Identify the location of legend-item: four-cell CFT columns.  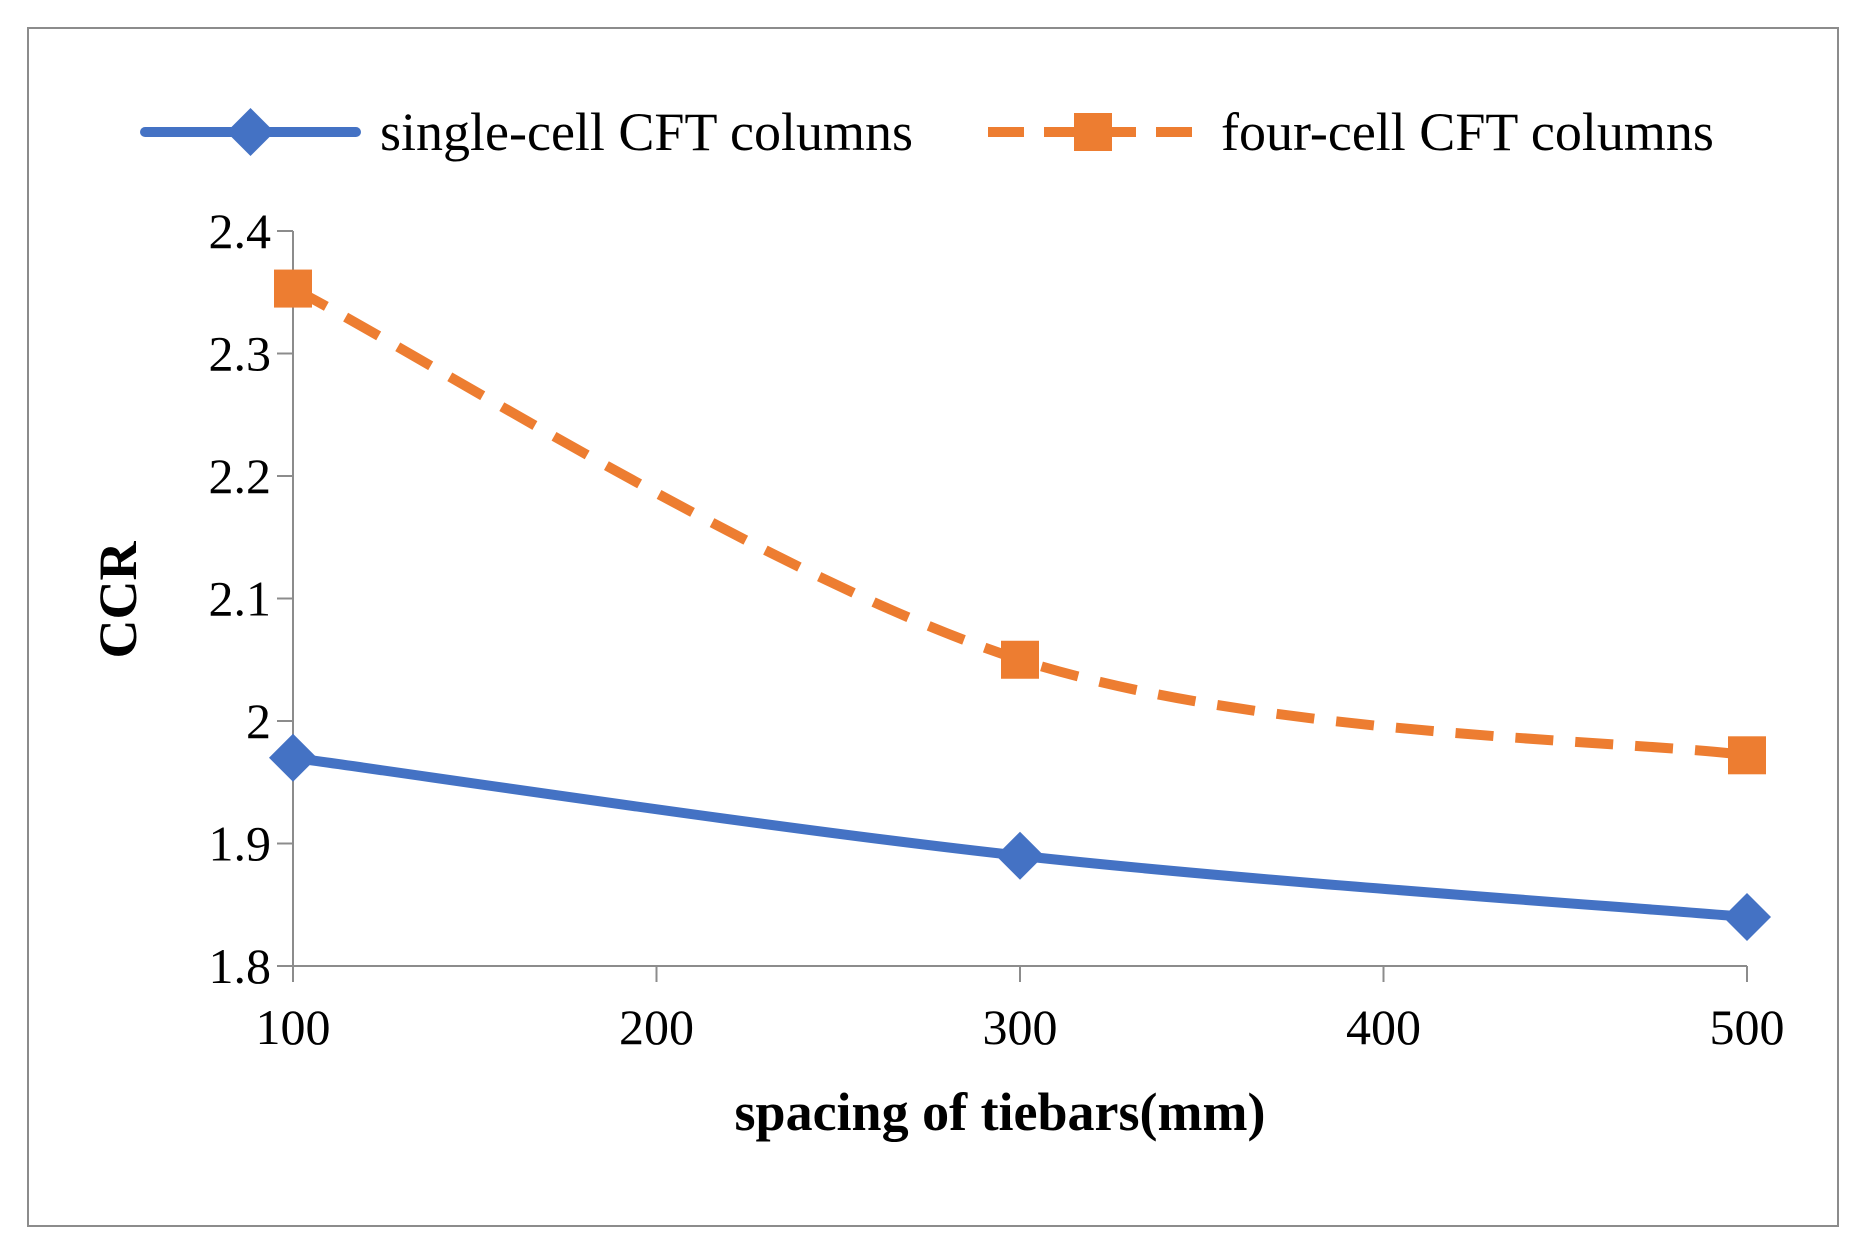
(1351, 132).